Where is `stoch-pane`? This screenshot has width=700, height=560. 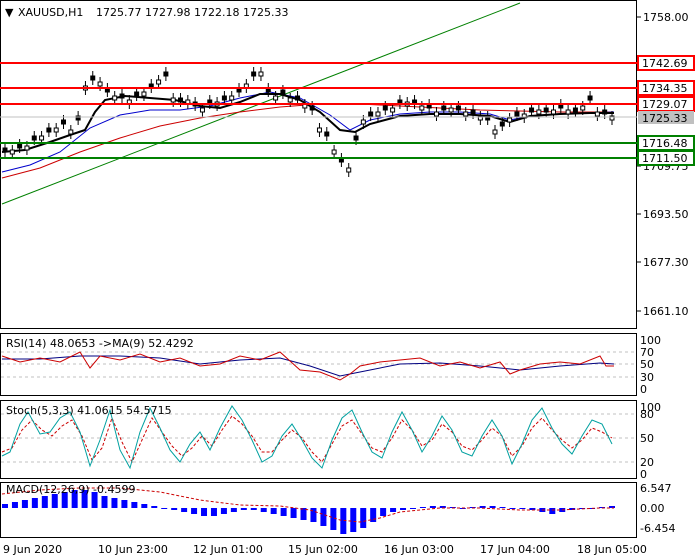 stoch-pane is located at coordinates (318, 439).